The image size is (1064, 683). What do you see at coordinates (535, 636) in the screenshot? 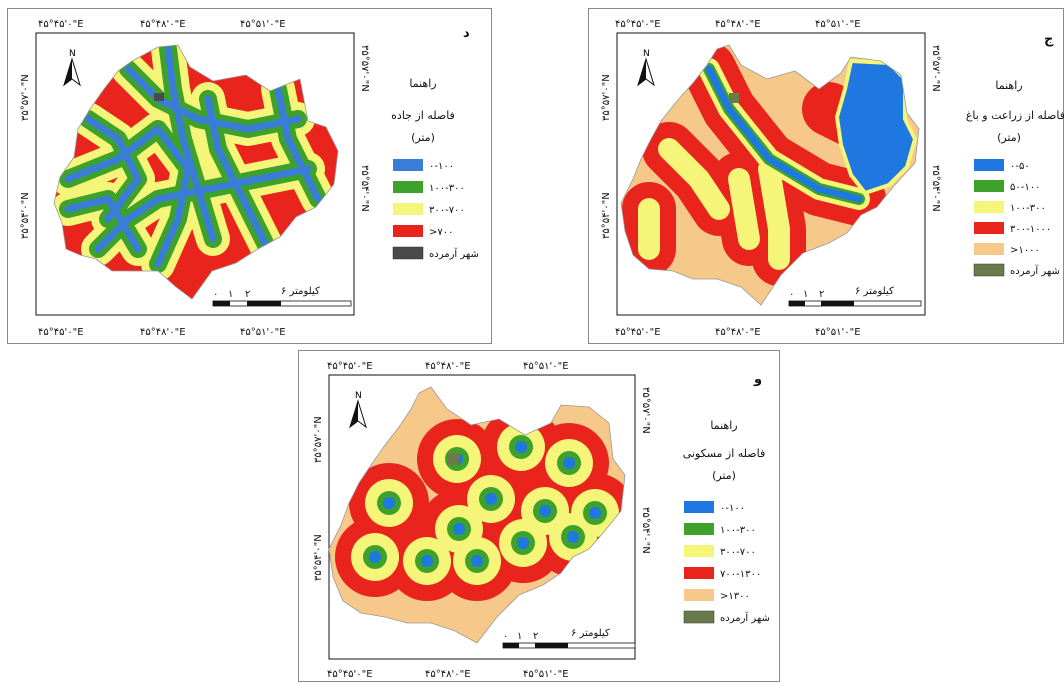
I see `scale-tick-2: ۲` at bounding box center [535, 636].